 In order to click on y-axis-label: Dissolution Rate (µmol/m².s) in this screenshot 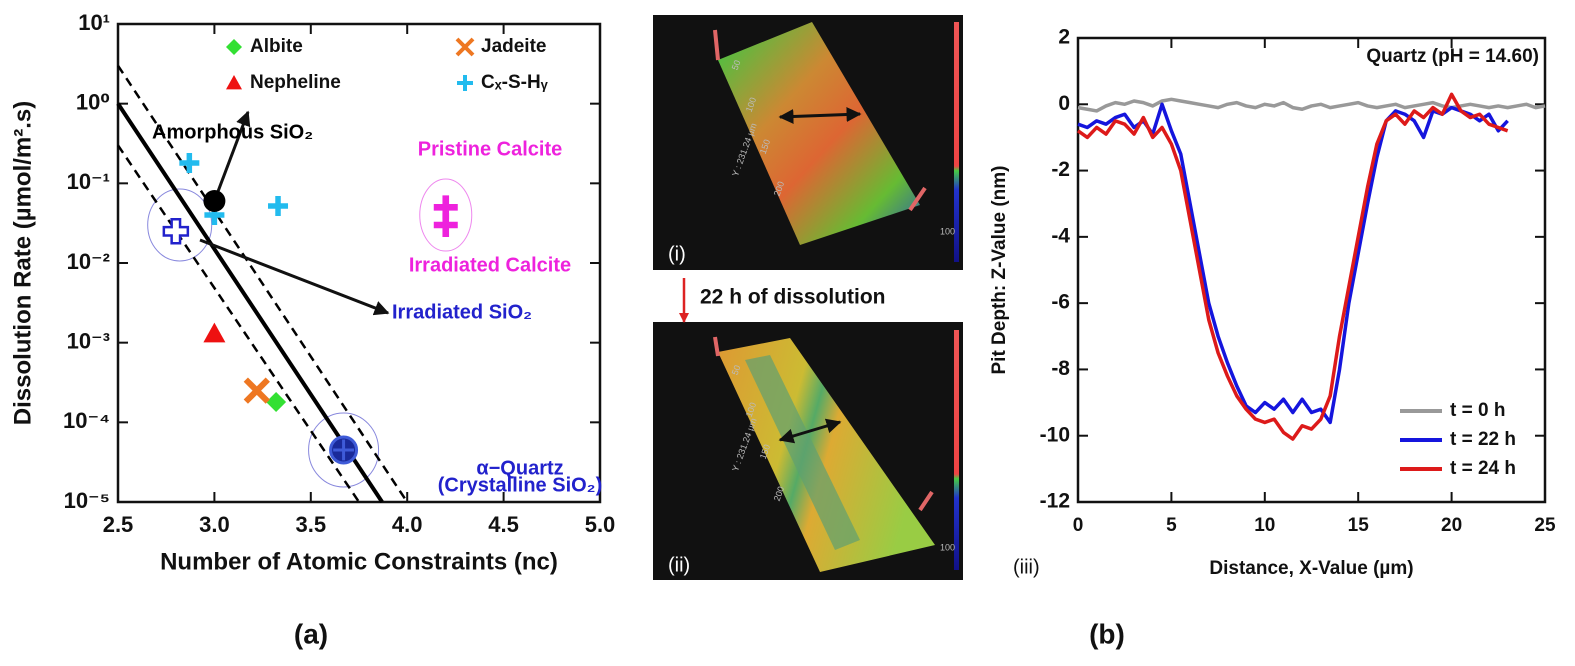, I will do `click(22, 263)`.